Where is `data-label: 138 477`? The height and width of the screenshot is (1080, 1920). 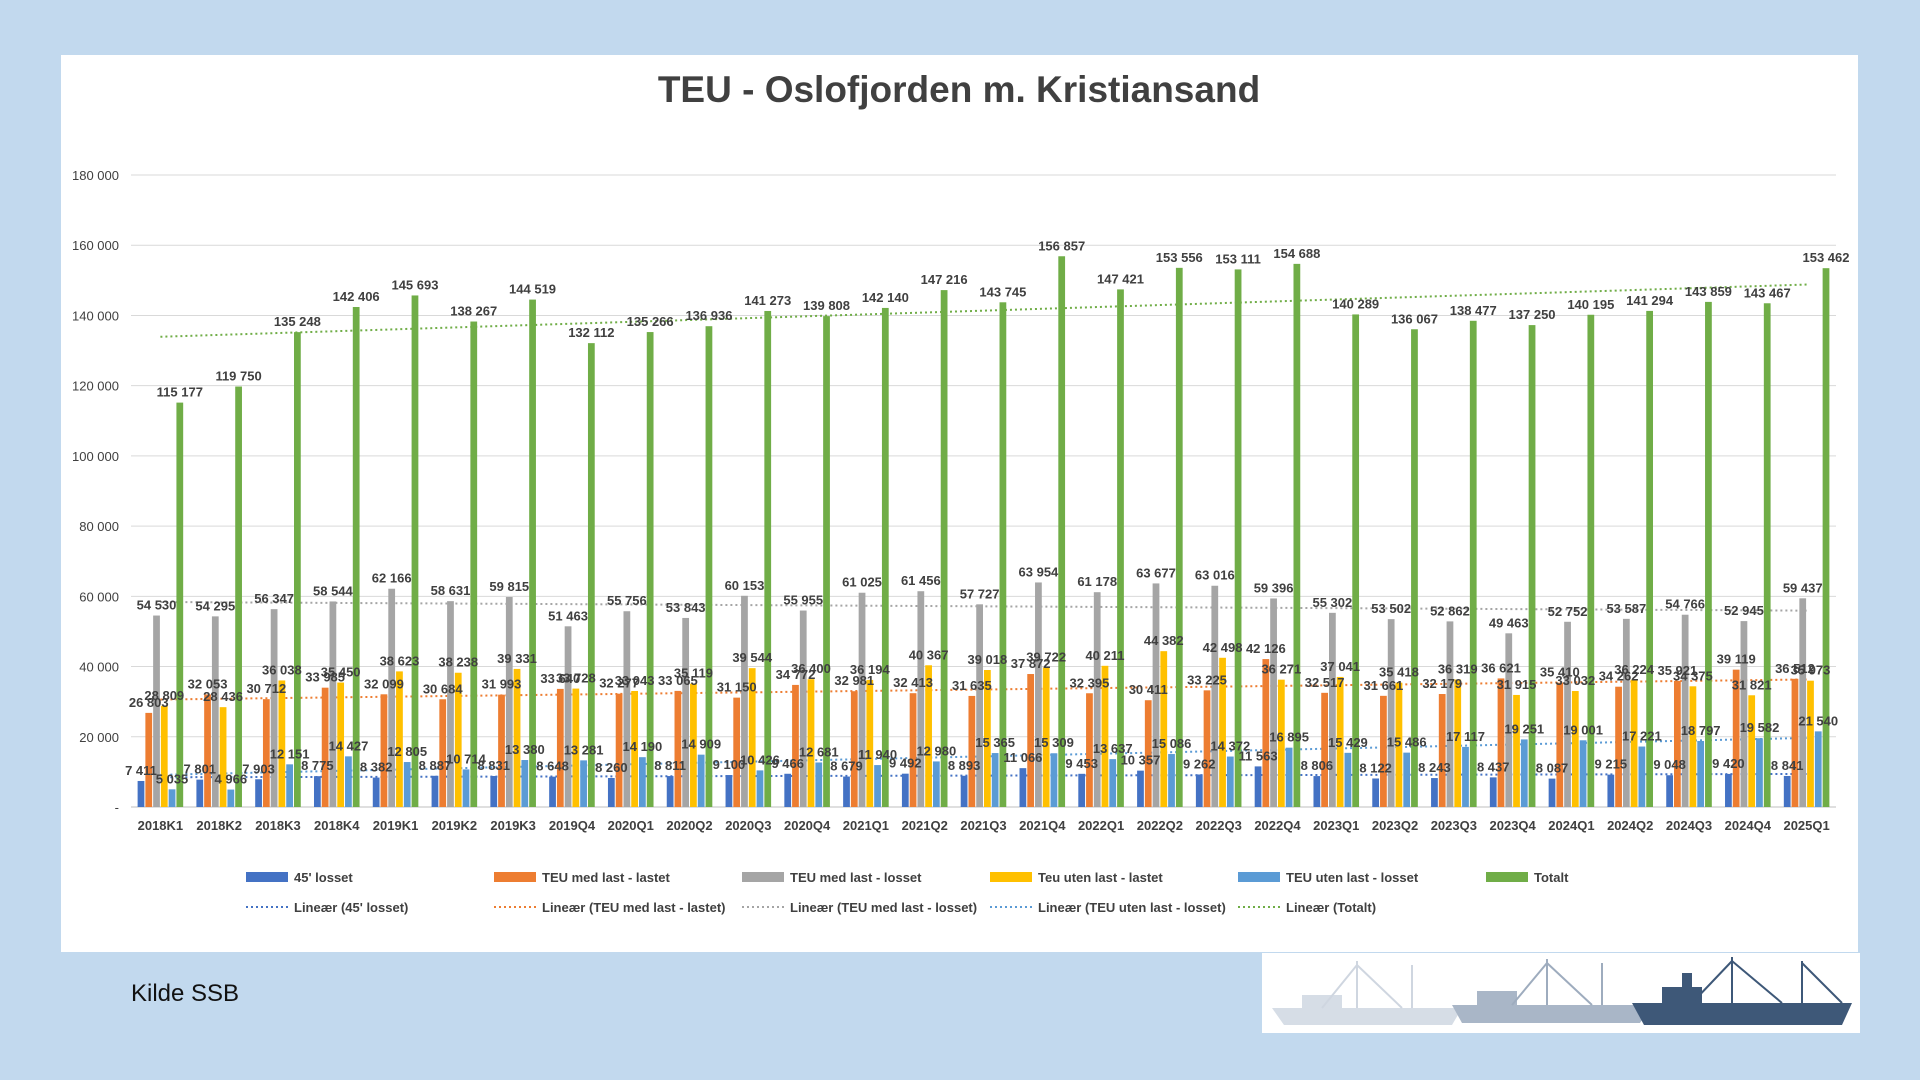
data-label: 138 477 is located at coordinates (1473, 310).